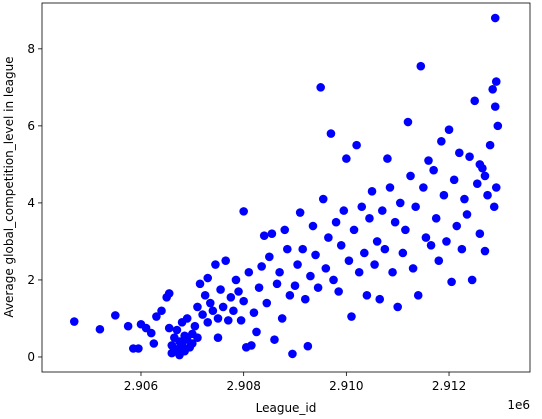  What do you see at coordinates (31, 126) in the screenshot?
I see `y-tick-label: 6` at bounding box center [31, 126].